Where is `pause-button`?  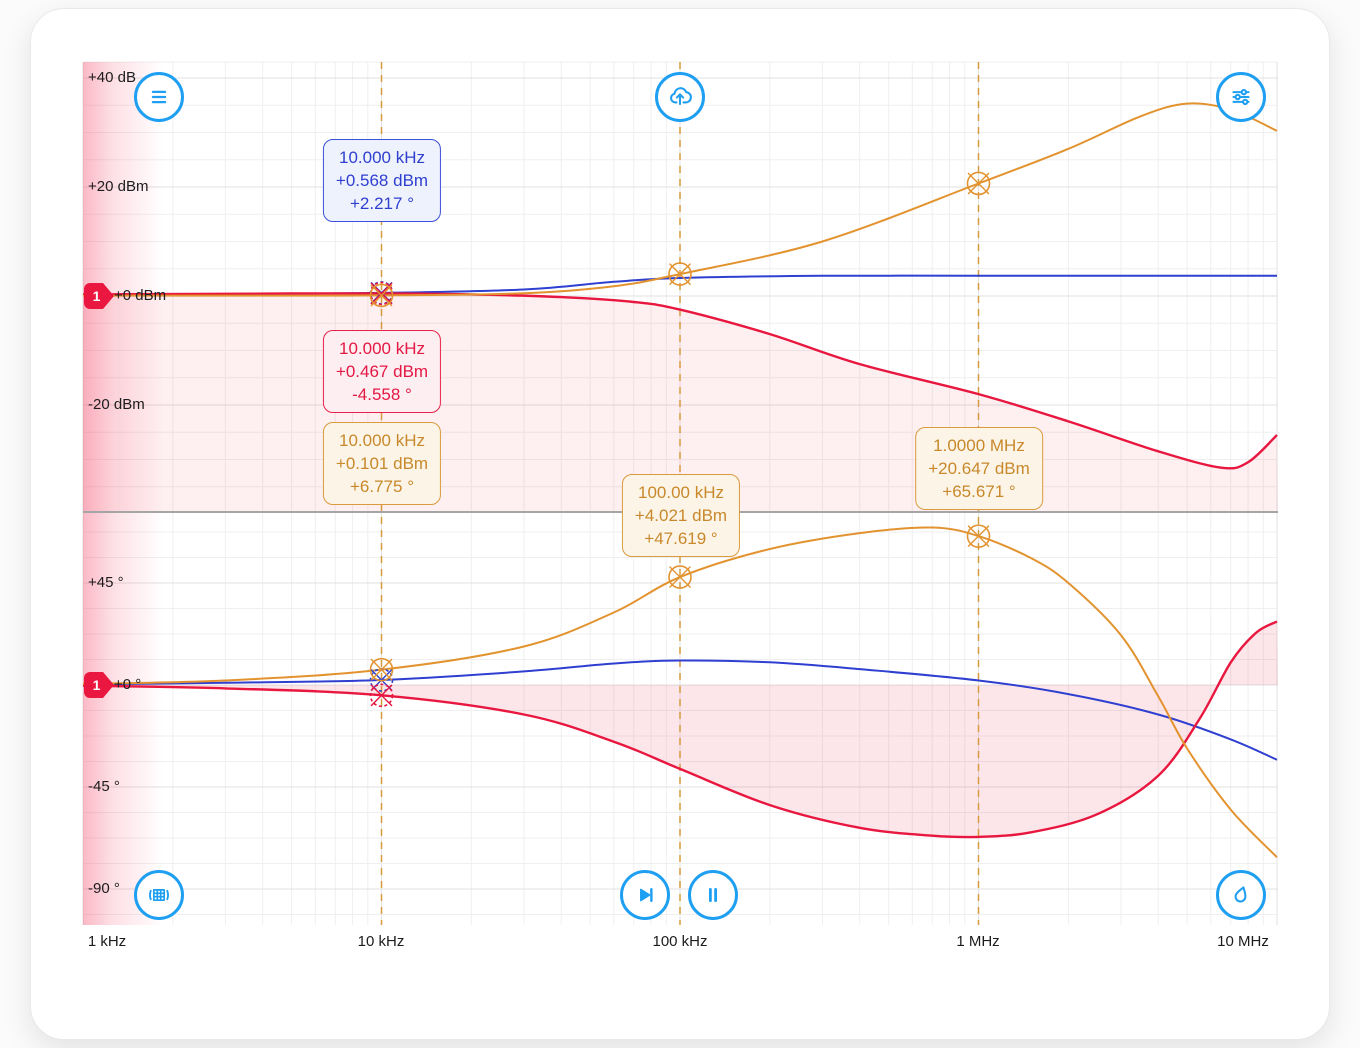
pause-button is located at coordinates (713, 895).